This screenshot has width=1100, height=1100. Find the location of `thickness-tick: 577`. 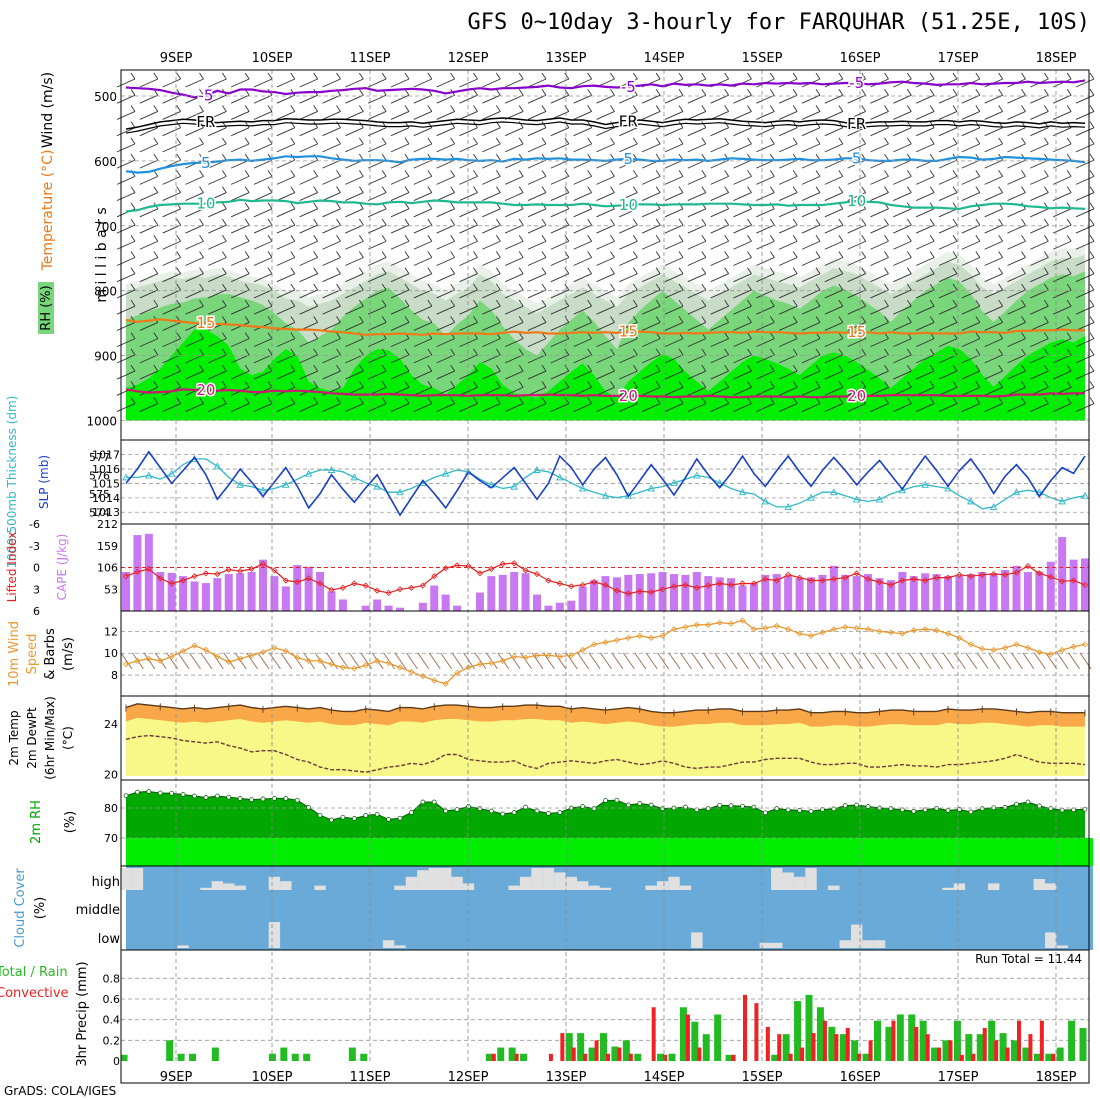

thickness-tick: 577 is located at coordinates (99, 457).